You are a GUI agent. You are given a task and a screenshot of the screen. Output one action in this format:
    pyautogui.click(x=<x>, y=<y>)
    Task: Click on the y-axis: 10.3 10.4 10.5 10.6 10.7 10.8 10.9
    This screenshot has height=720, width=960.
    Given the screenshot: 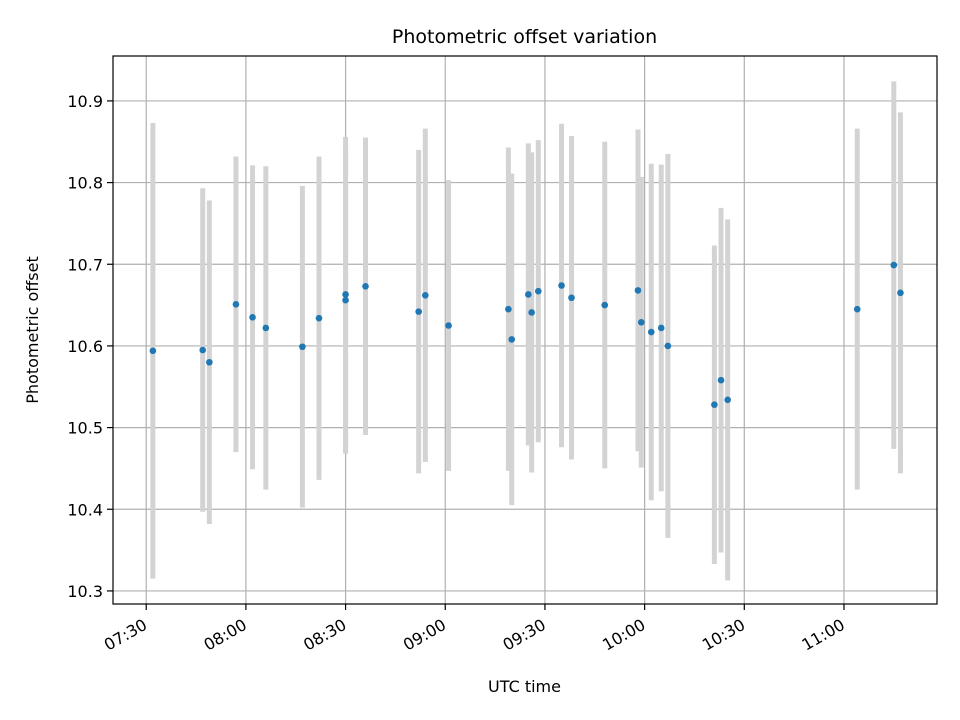 What is the action you would take?
    pyautogui.click(x=90, y=346)
    